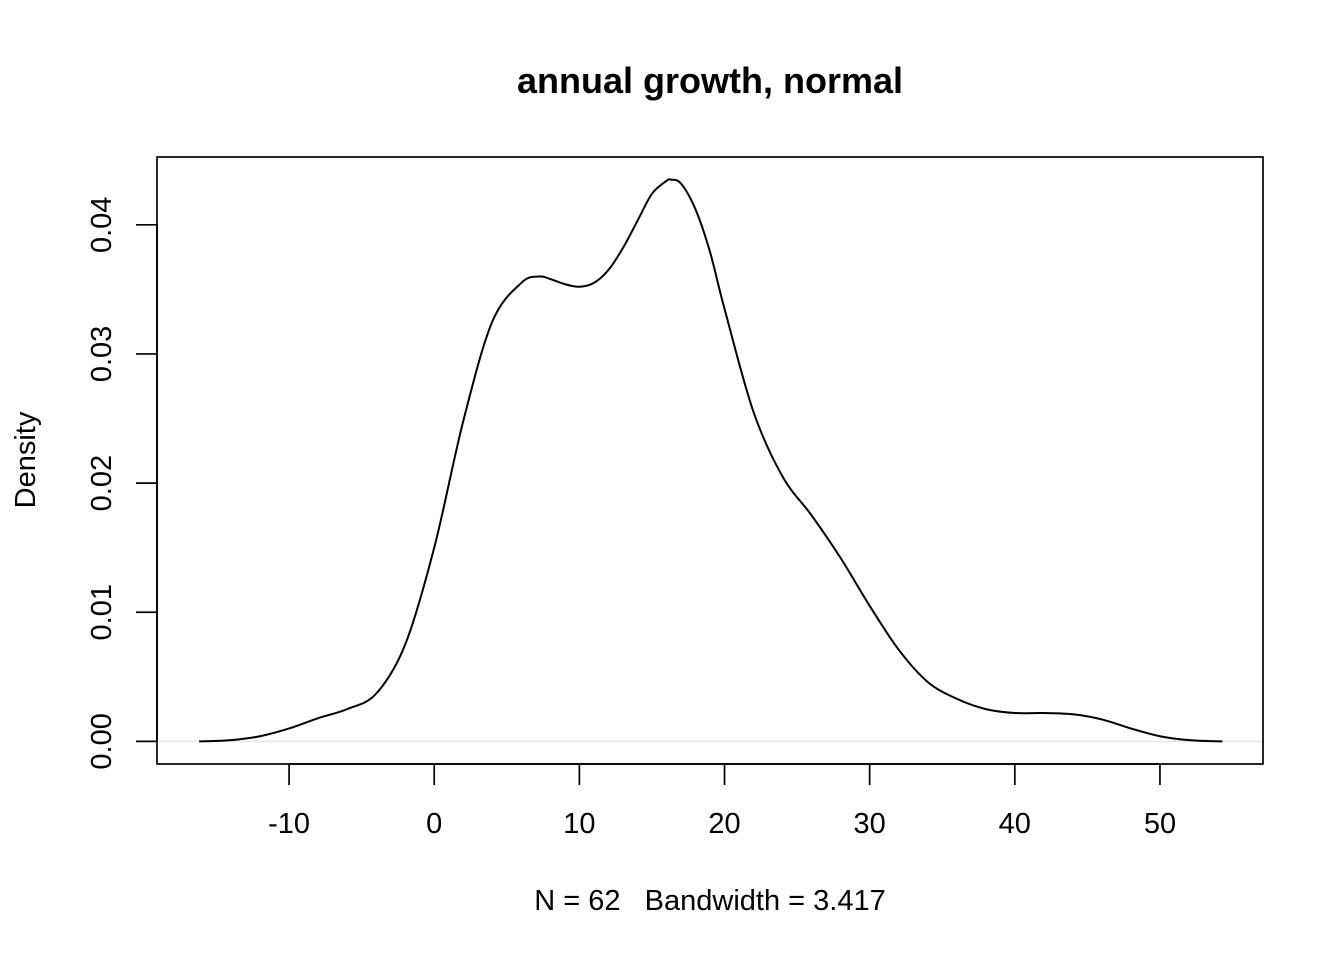 The height and width of the screenshot is (965, 1344). I want to click on x-tick-label: 50, so click(1160, 824).